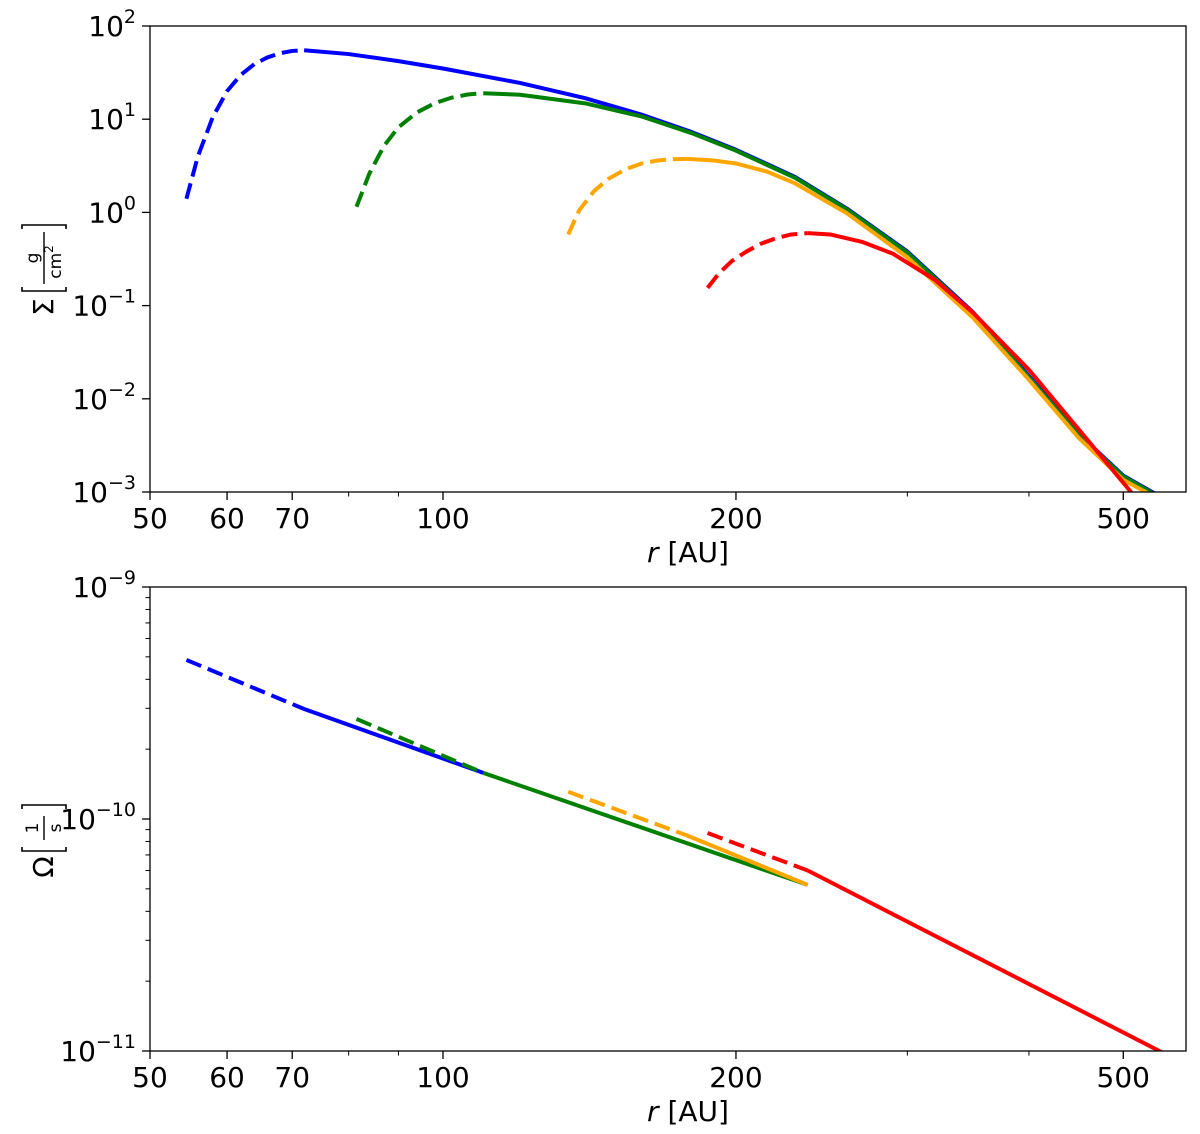 This screenshot has width=1200, height=1134. Describe the element at coordinates (33, 258) in the screenshot. I see `svg-text: g` at that location.